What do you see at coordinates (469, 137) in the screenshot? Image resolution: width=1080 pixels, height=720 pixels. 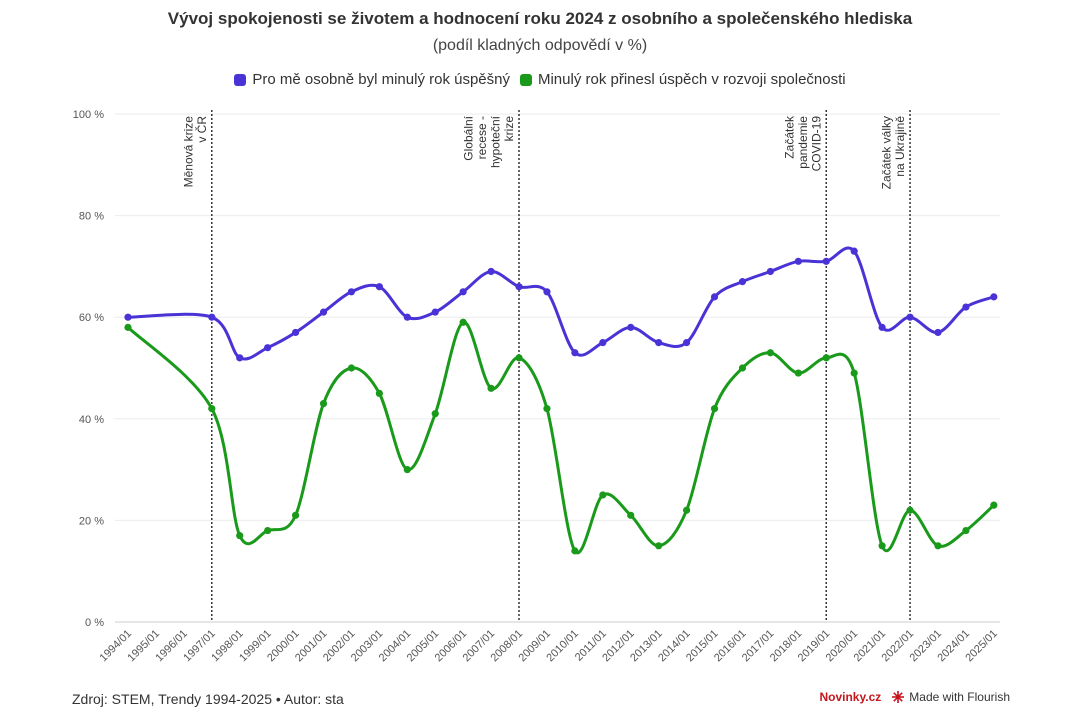 I see `annotation-label: Globální` at bounding box center [469, 137].